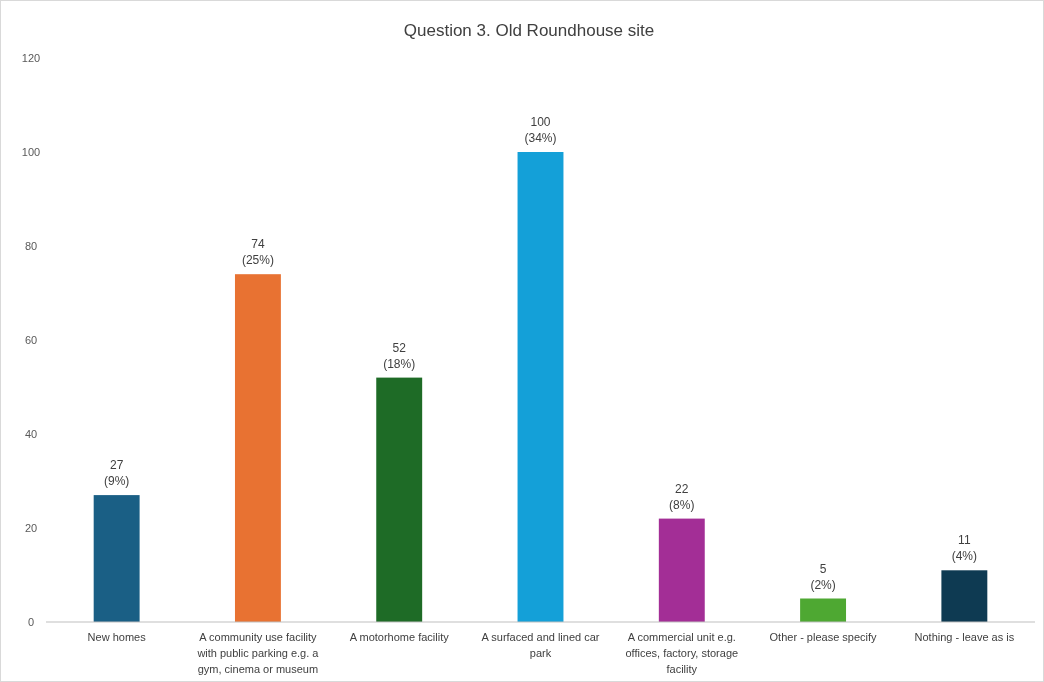 This screenshot has width=1044, height=682. I want to click on y-tick-label: 100, so click(31, 152).